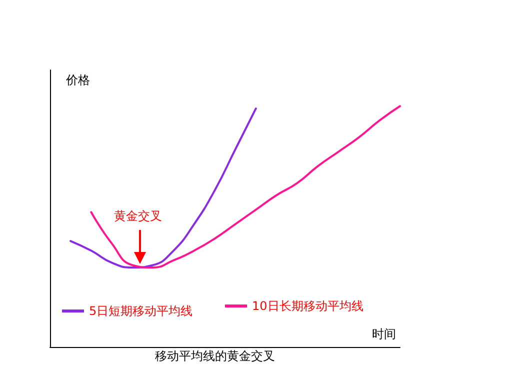 The image size is (514, 385). Describe the element at coordinates (215, 356) in the screenshot. I see `text: 移动平均线的黄金交叉` at that location.